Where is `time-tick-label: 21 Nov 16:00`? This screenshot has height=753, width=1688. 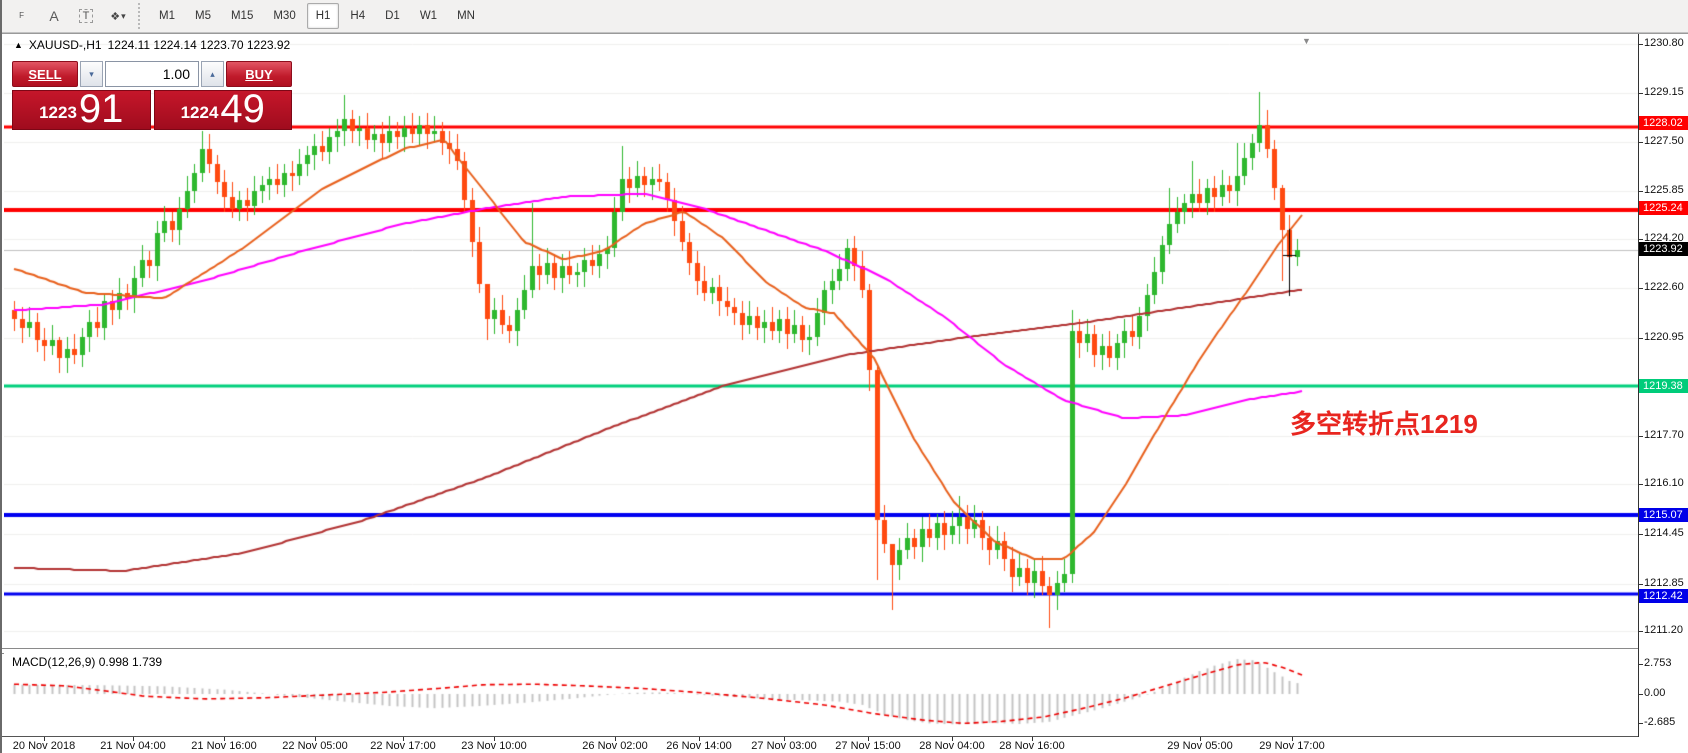 time-tick-label: 21 Nov 16:00 is located at coordinates (224, 746).